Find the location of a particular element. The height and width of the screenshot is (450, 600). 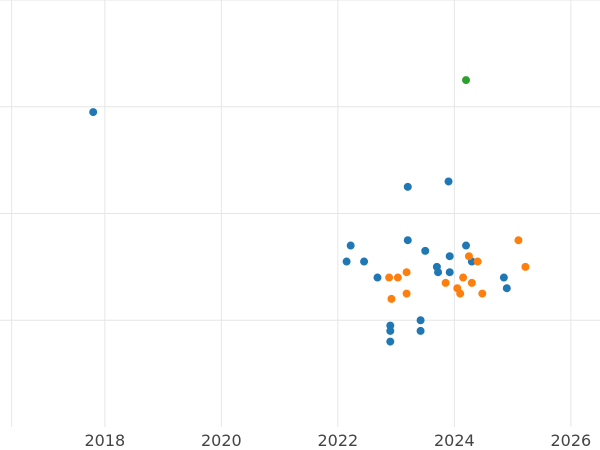

x-tick-label: 2020 is located at coordinates (221, 440).